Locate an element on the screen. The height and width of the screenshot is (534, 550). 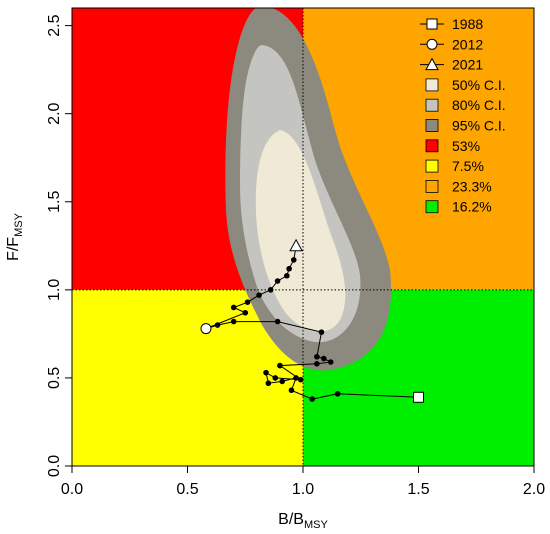
legend-triangle-marker is located at coordinates (432, 64).